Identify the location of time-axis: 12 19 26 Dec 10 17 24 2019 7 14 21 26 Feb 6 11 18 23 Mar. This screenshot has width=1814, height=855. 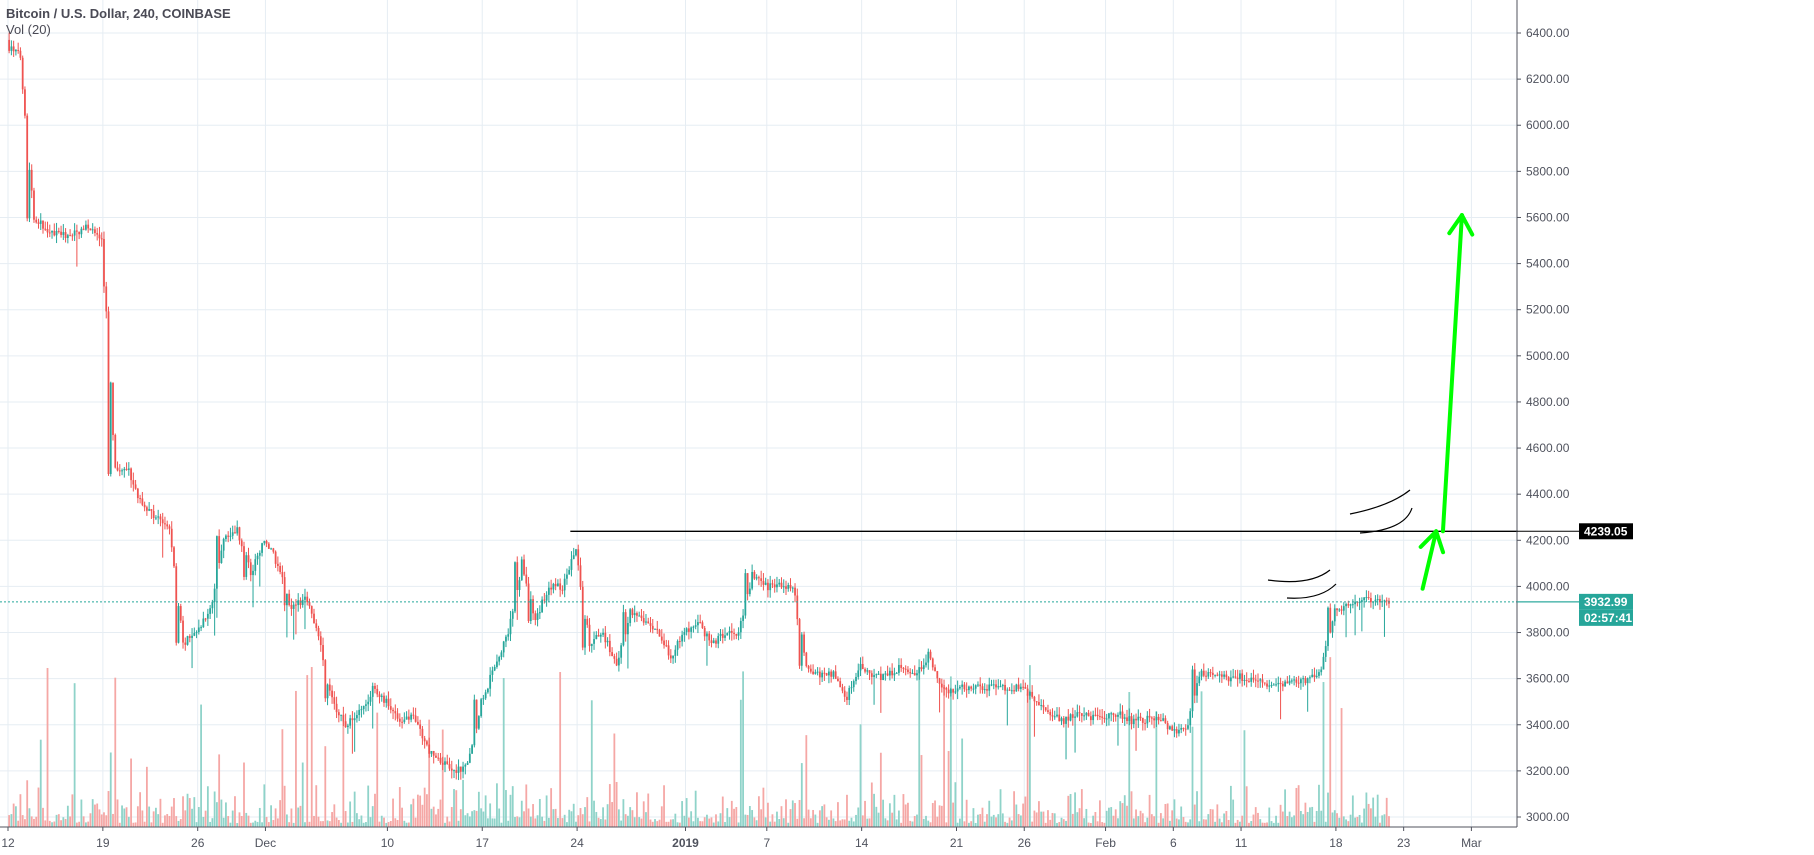
(758, 838).